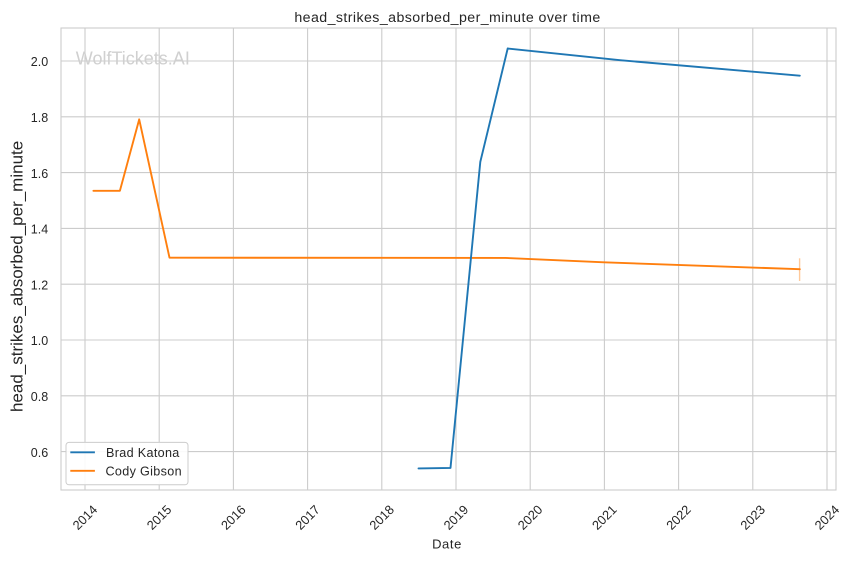 This screenshot has height=561, width=852. I want to click on svg-text: Date, so click(447, 544).